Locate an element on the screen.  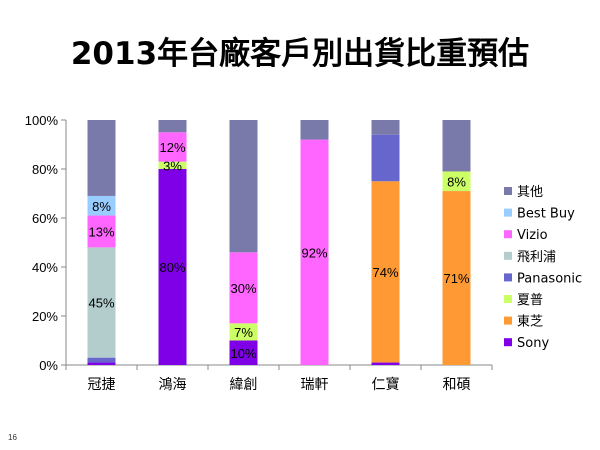
bar-segment-和碩-其他 is located at coordinates (456, 146).